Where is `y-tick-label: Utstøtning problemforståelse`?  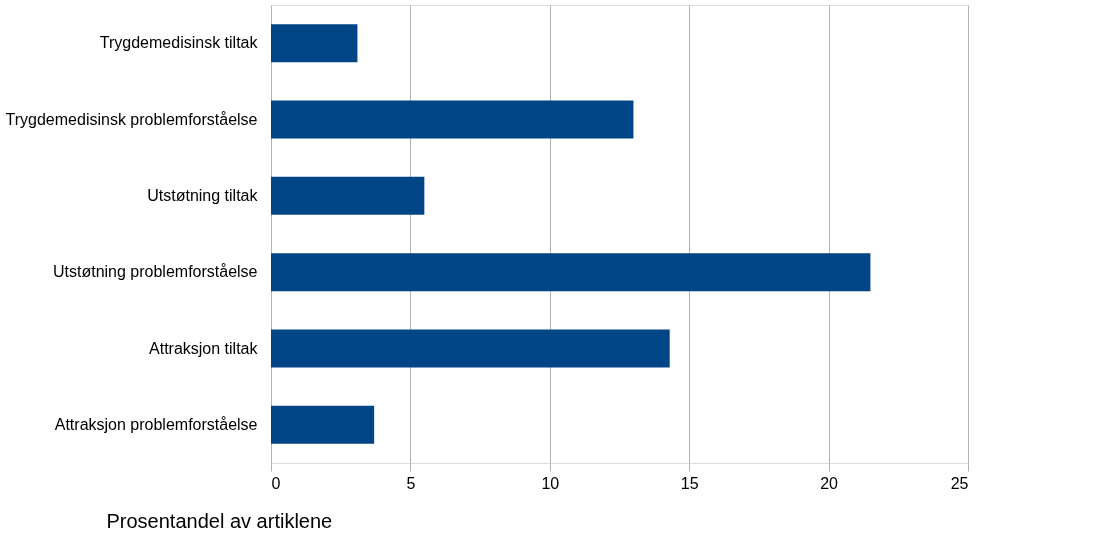
y-tick-label: Utstøtning problemforståelse is located at coordinates (155, 272).